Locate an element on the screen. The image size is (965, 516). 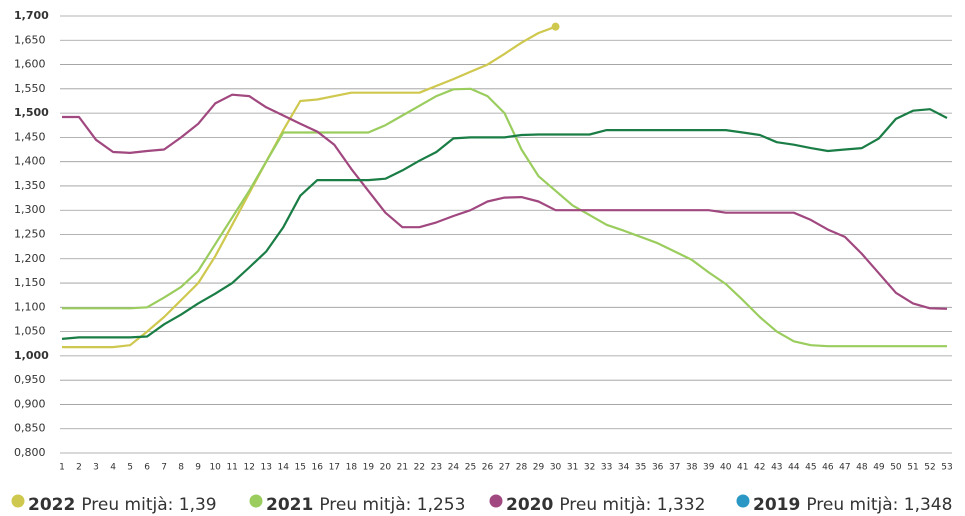
y-tick-label: 1,200 is located at coordinates (30, 258).